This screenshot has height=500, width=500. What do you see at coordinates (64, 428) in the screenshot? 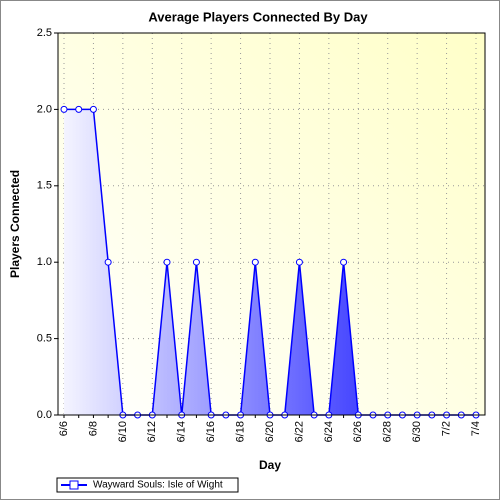
I see `x-tick-label: 6/6` at bounding box center [64, 428].